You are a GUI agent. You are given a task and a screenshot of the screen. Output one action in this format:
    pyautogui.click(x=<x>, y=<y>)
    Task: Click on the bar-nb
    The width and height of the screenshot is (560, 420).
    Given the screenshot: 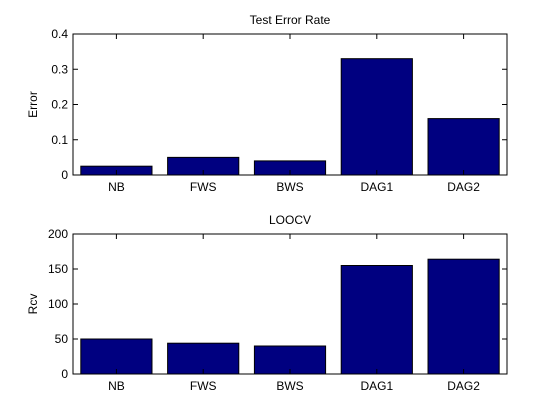 What is the action you would take?
    pyautogui.click(x=116, y=356)
    